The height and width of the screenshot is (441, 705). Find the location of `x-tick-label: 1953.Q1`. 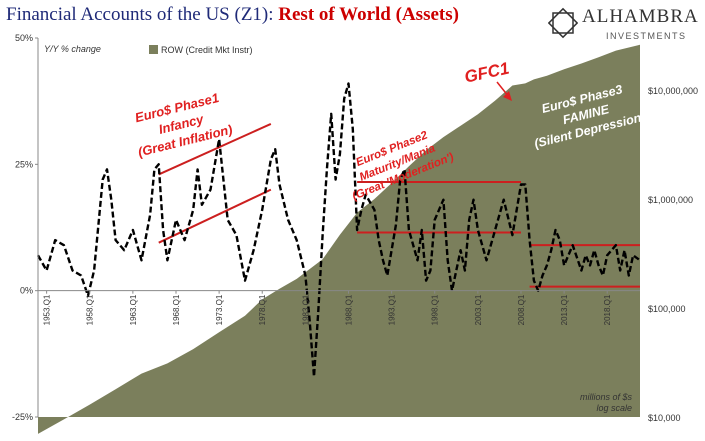

x-tick-label: 1953.Q1 is located at coordinates (47, 309).